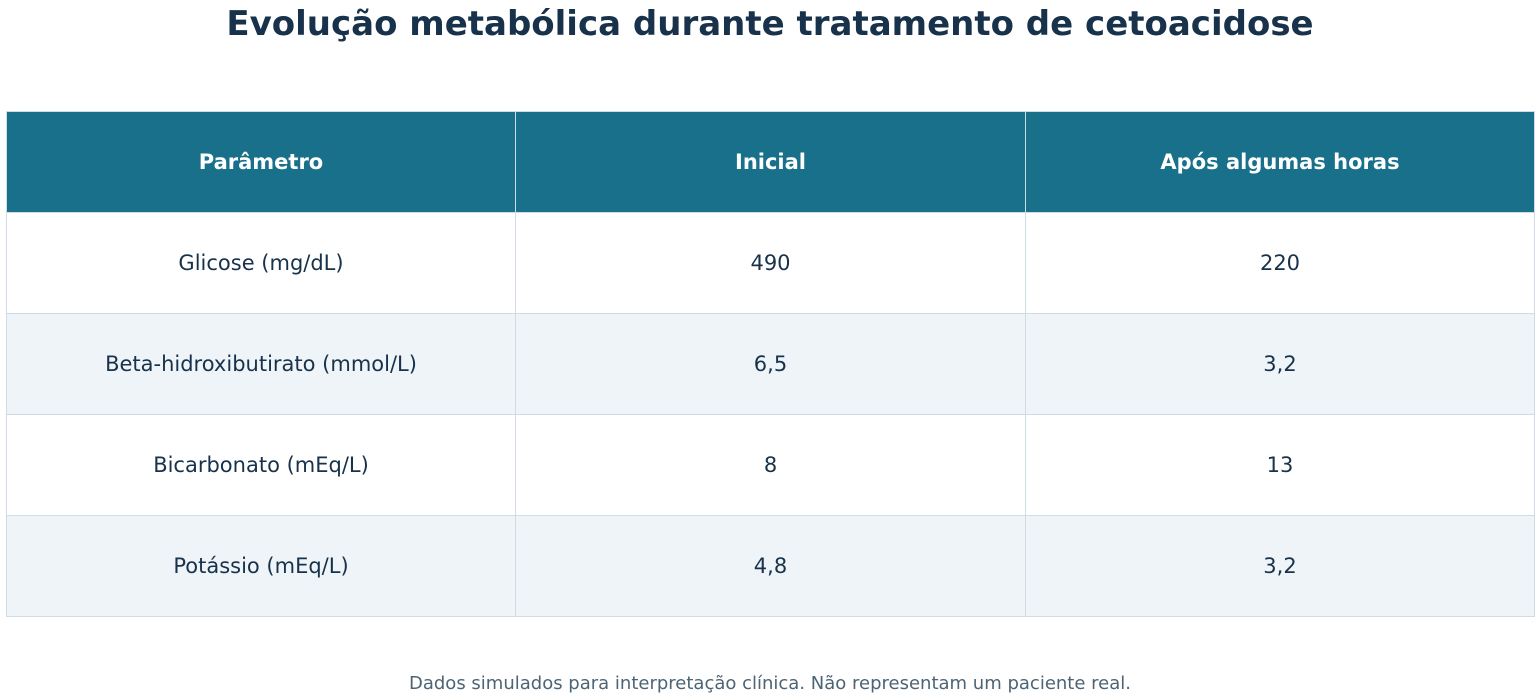 The image size is (1540, 700). What do you see at coordinates (261, 566) in the screenshot?
I see `table-cell-parameter: Potássio (mEq/L)` at bounding box center [261, 566].